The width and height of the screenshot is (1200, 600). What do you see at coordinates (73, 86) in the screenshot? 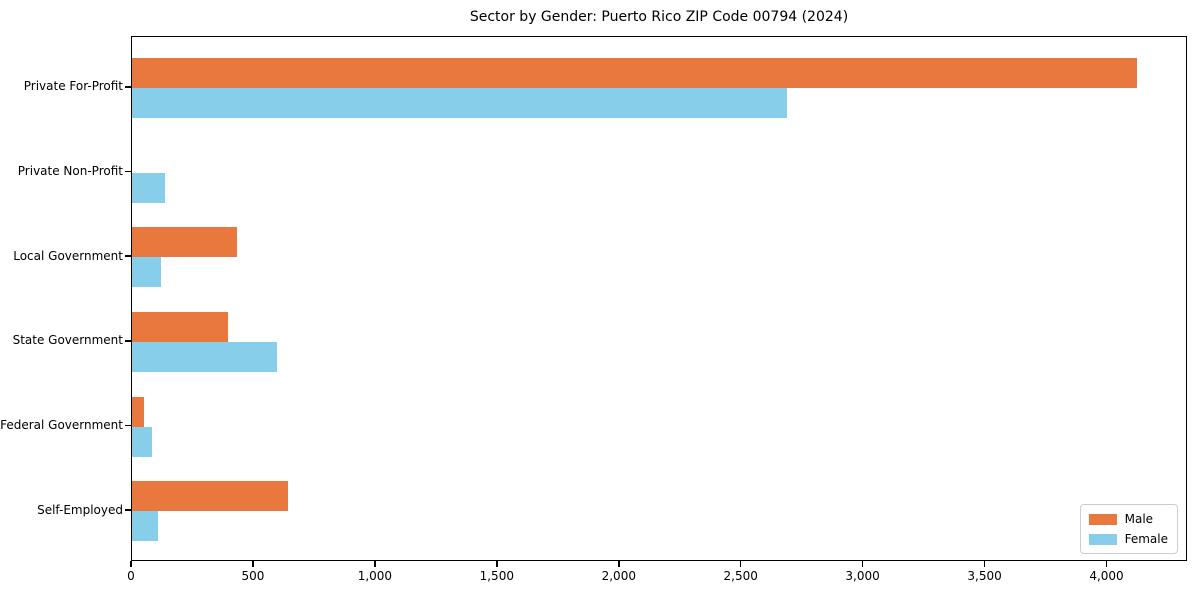
I see `ytick-label-private-for-profit: Private For-Profit` at bounding box center [73, 86].